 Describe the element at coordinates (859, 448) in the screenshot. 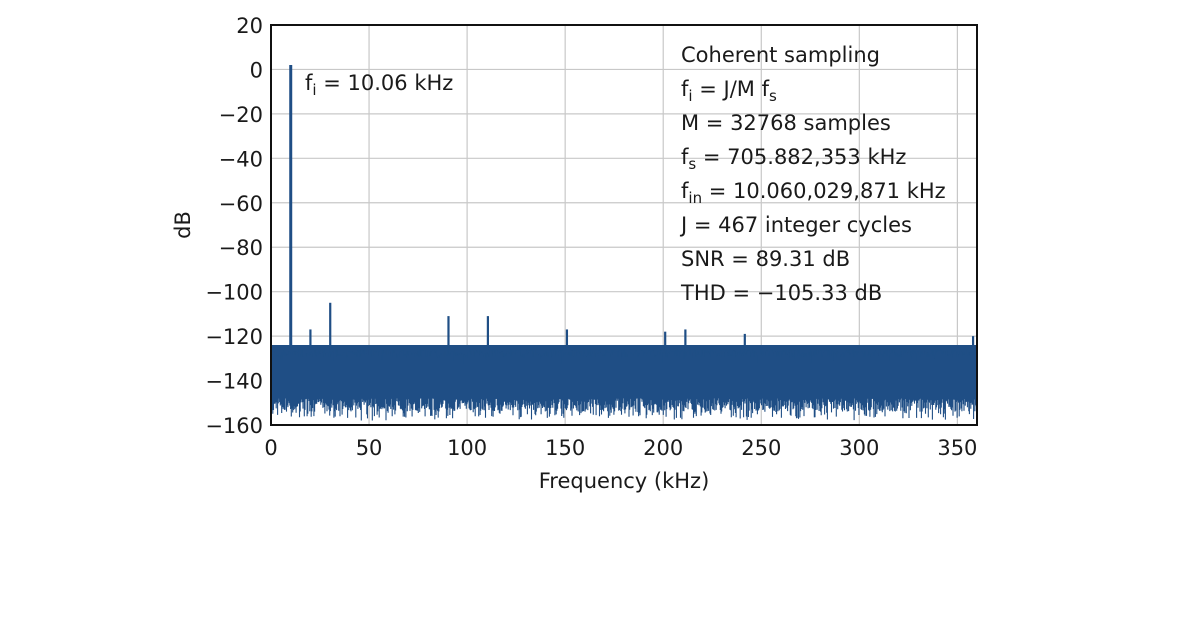

I see `x-tick-label: 300` at that location.